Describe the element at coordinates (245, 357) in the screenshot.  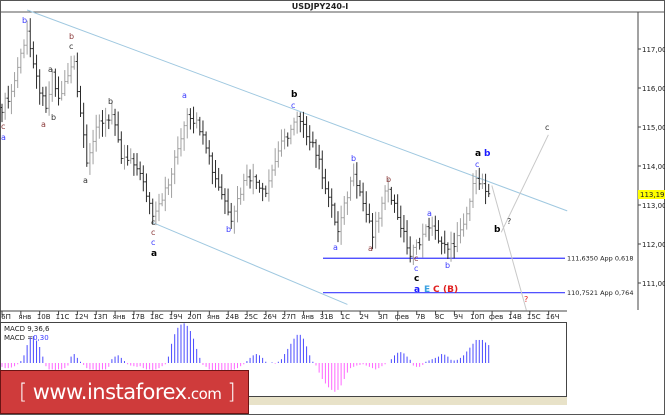
I see `macd-histogram` at that location.